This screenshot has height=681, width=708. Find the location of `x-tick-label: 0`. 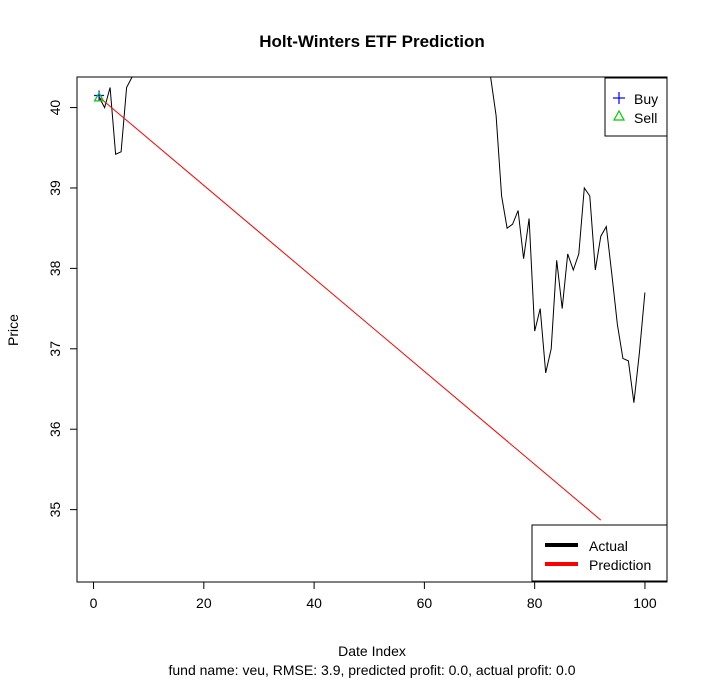

x-tick-label: 0 is located at coordinates (94, 603).